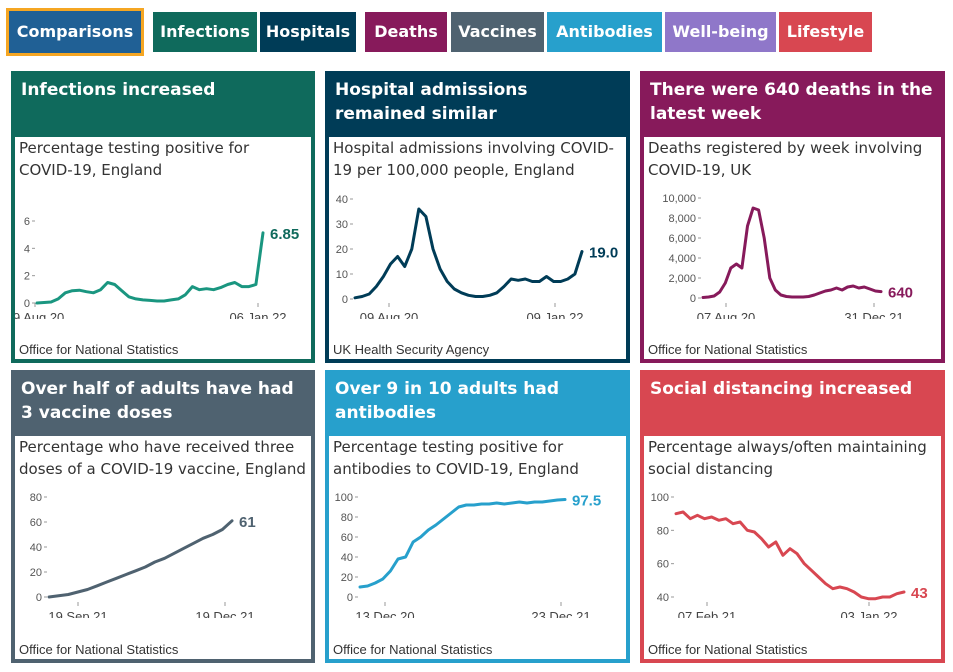 The height and width of the screenshot is (672, 953). I want to click on tab-well-being: Well-being, so click(720, 32).